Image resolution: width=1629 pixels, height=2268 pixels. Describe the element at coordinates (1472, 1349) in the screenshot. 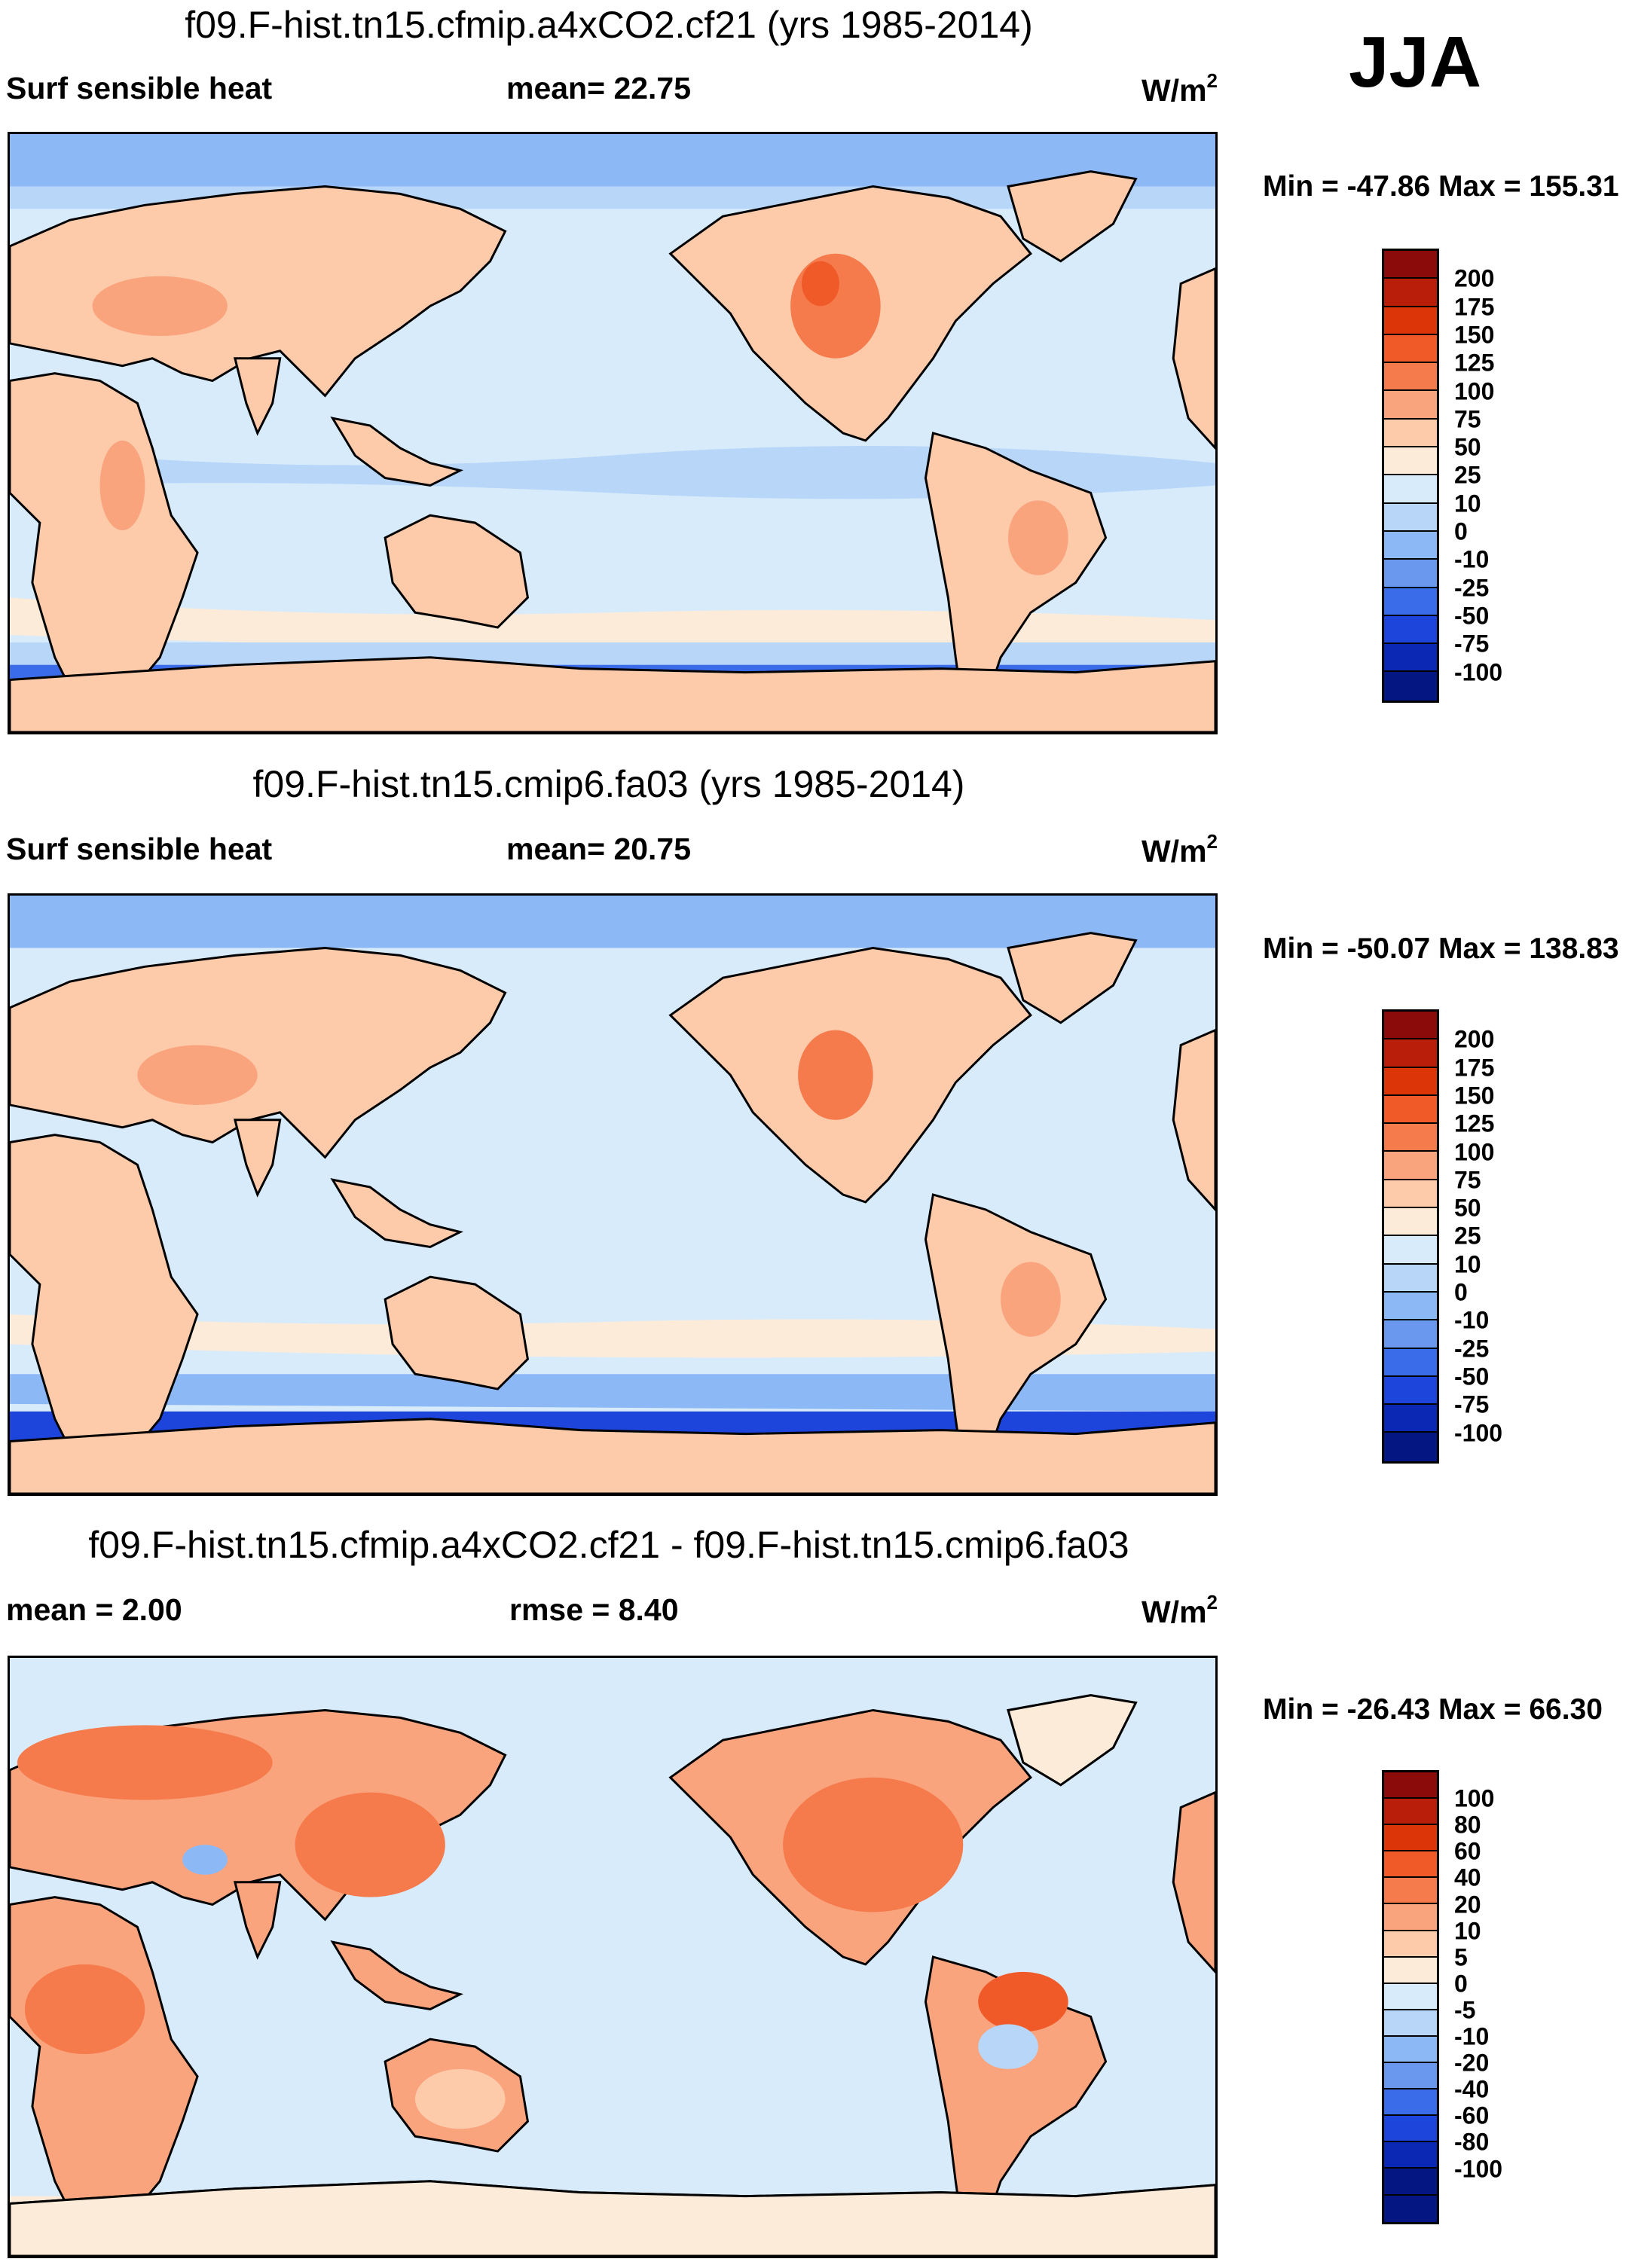

I see `colorbar-tick-label: -25` at that location.